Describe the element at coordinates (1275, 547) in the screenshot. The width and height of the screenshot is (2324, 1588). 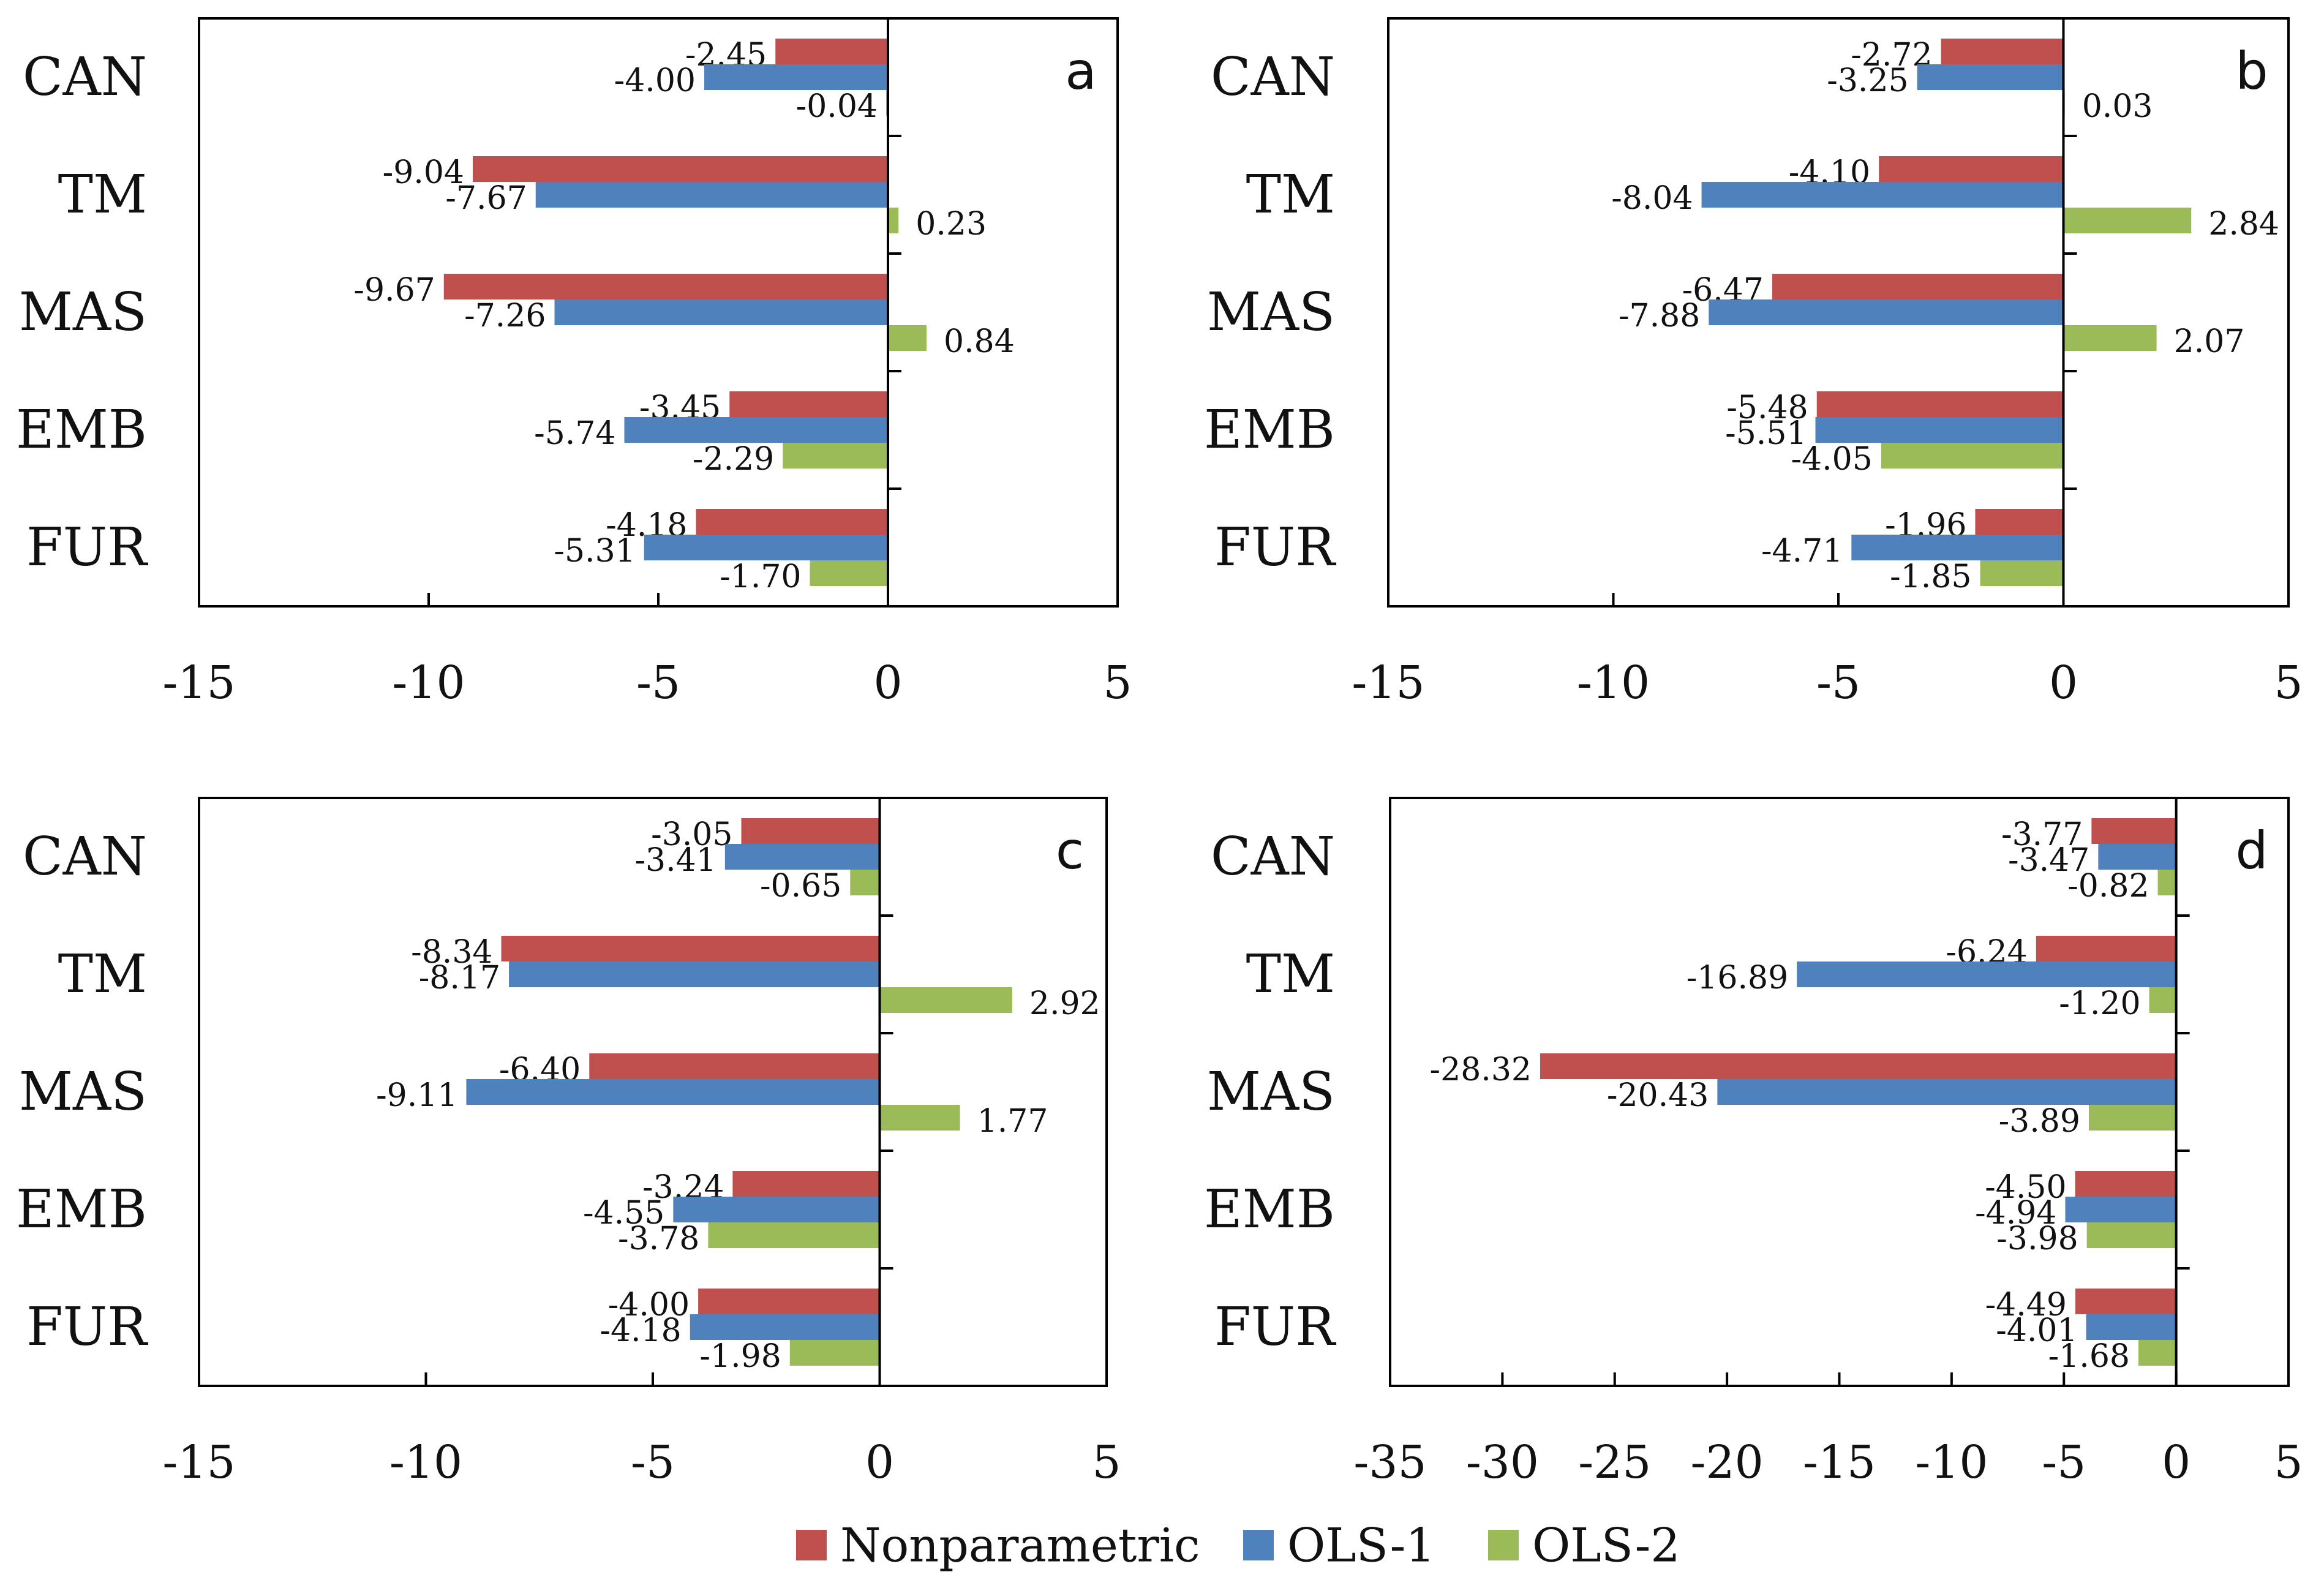
I see `category-label-fur: FUR` at that location.